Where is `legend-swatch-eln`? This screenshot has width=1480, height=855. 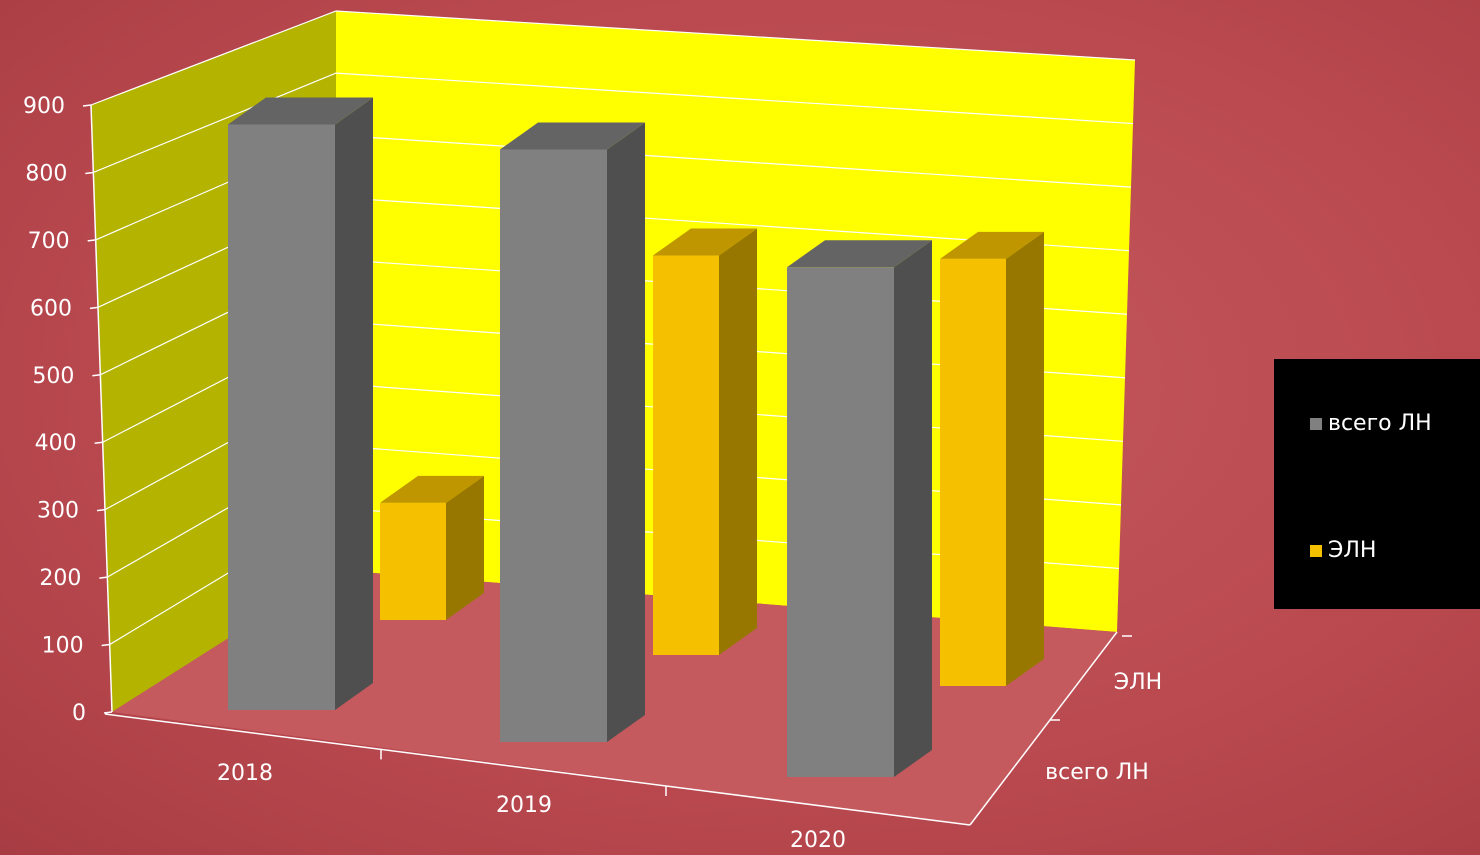
legend-swatch-eln is located at coordinates (1316, 550).